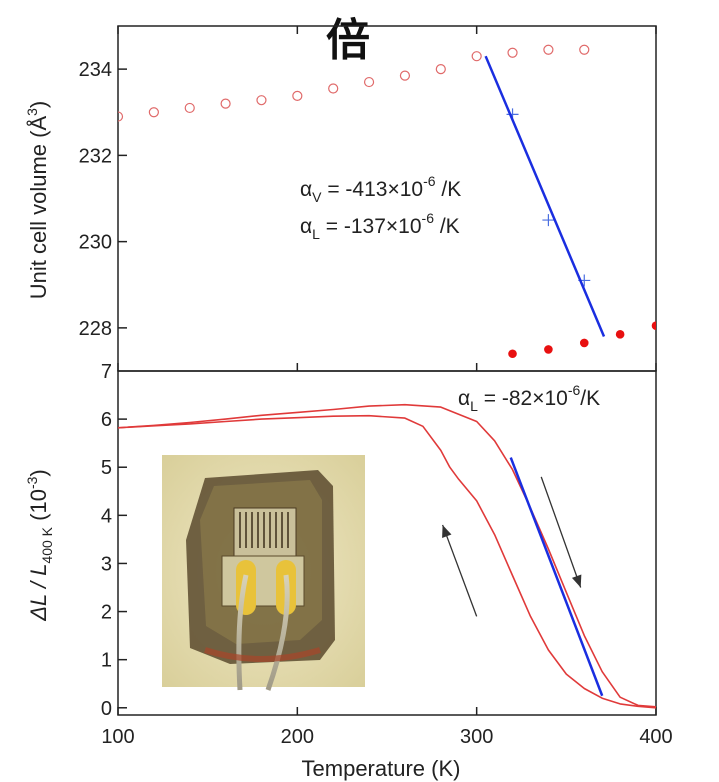 The width and height of the screenshot is (719, 782). What do you see at coordinates (38, 593) in the screenshot?
I see `bottom-y-axis-title-a: ΔL / L` at bounding box center [38, 593].